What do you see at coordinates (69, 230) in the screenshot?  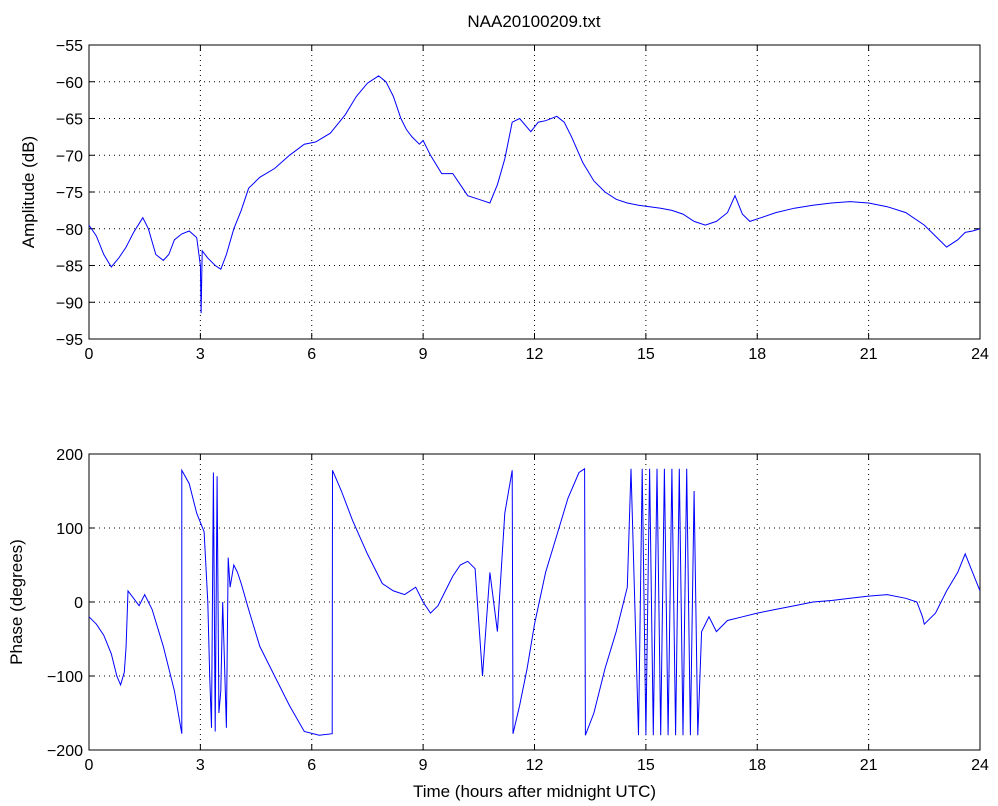 I see `amplitude-ytick-label: −80` at bounding box center [69, 230].